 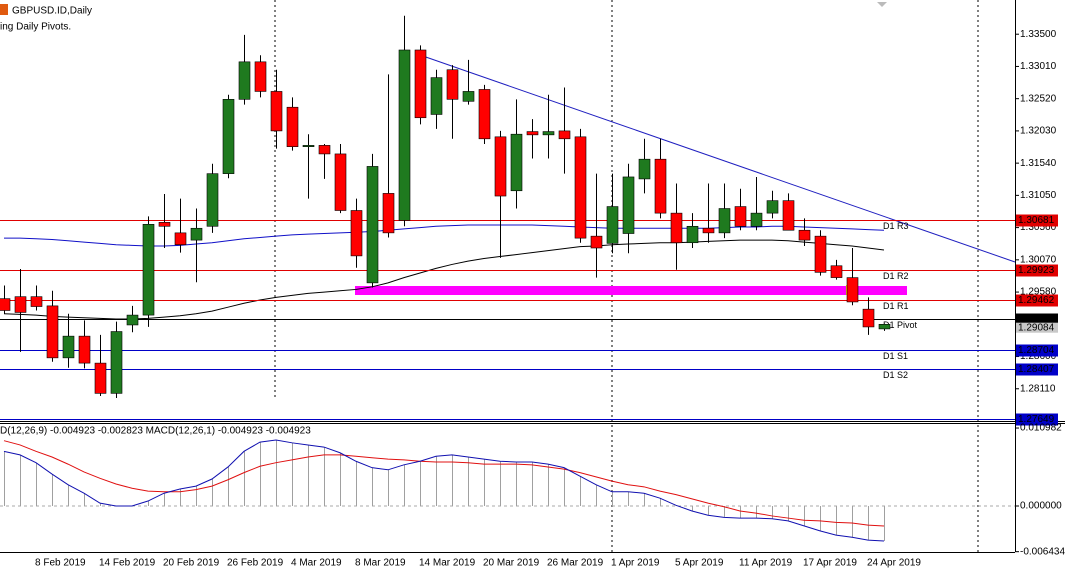 What do you see at coordinates (1038, 195) in the screenshot?
I see `y-tick-label: 1.31050` at bounding box center [1038, 195].